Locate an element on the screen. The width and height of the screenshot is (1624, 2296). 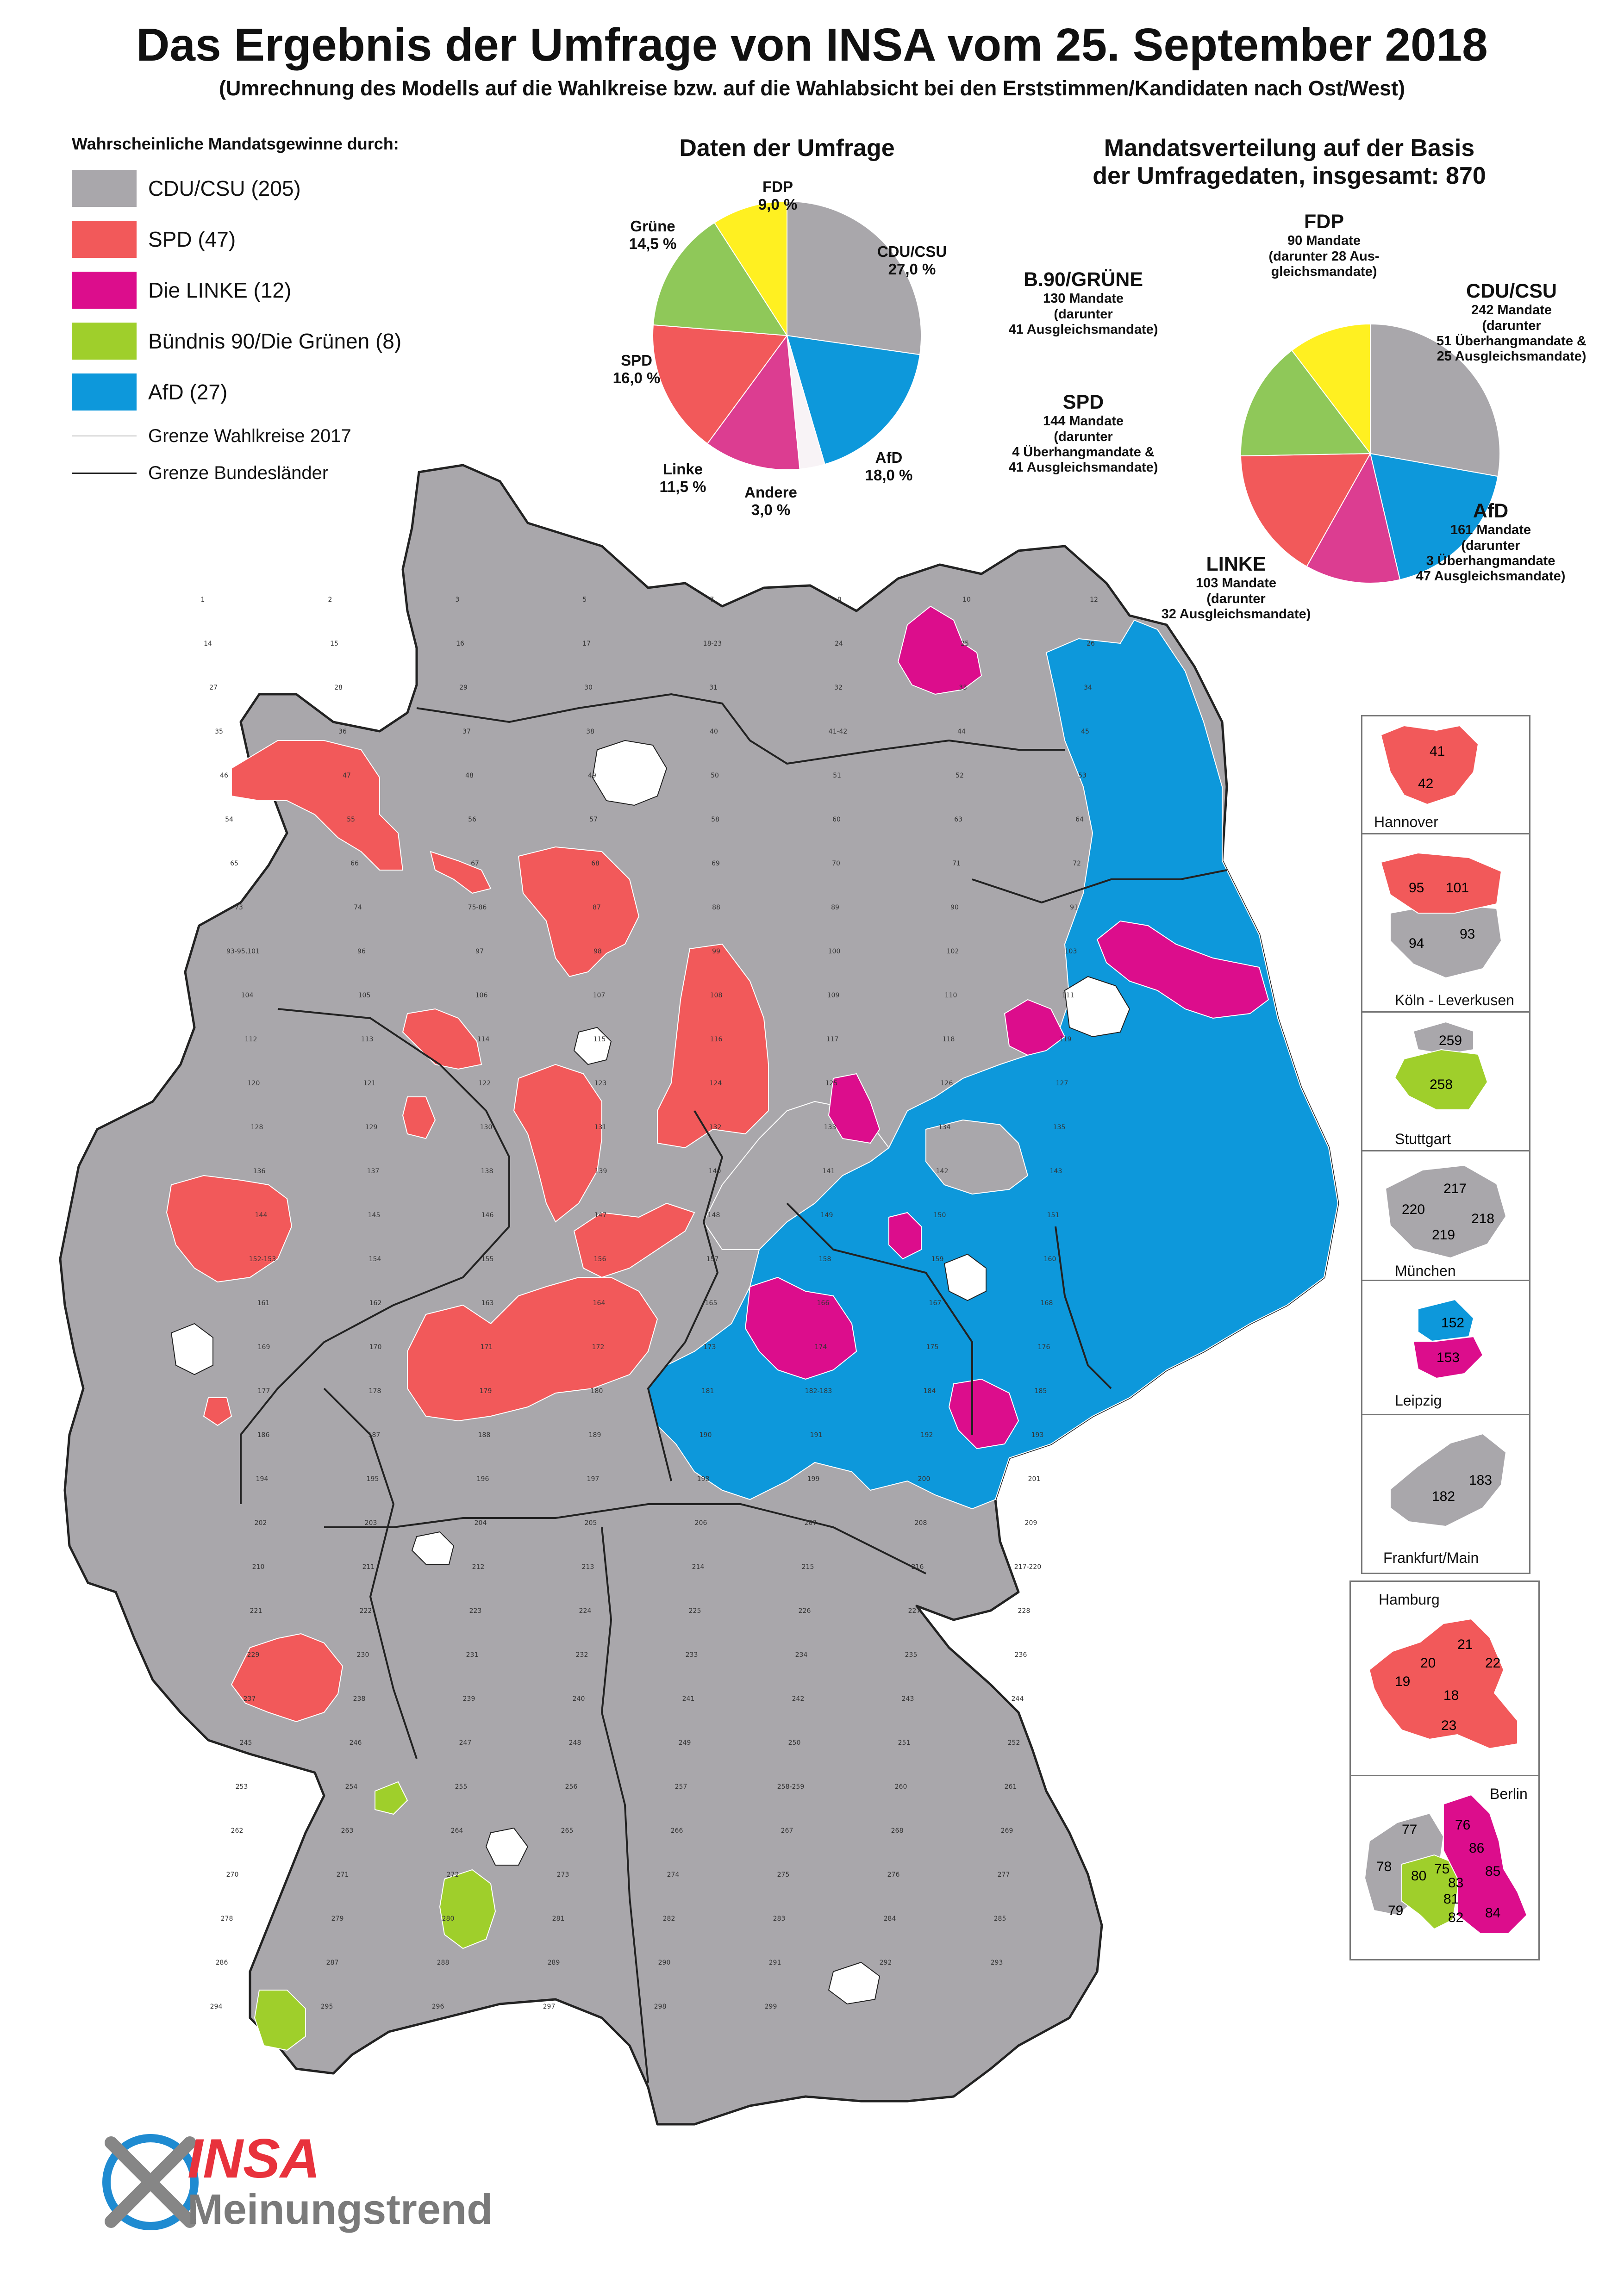
inset-label: 153 is located at coordinates (1448, 1357).